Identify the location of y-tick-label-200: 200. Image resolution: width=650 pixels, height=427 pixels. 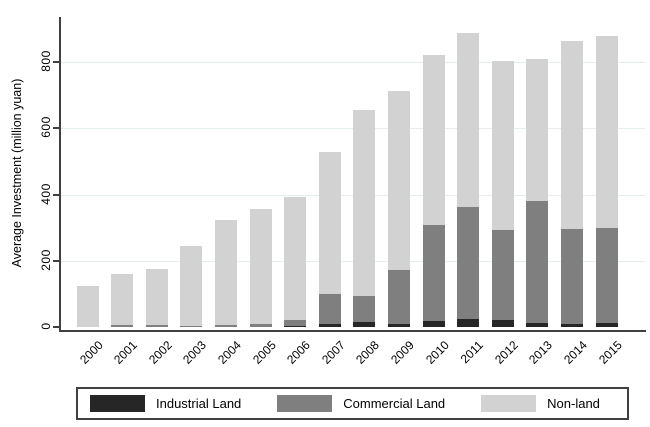
(46, 260).